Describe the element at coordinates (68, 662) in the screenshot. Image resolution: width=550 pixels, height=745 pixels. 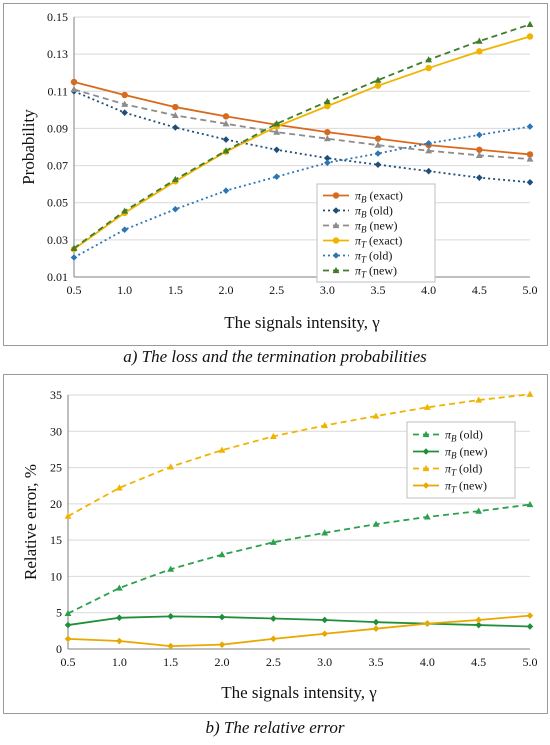
I see `chart-b-x-tick-label: 0.5` at that location.